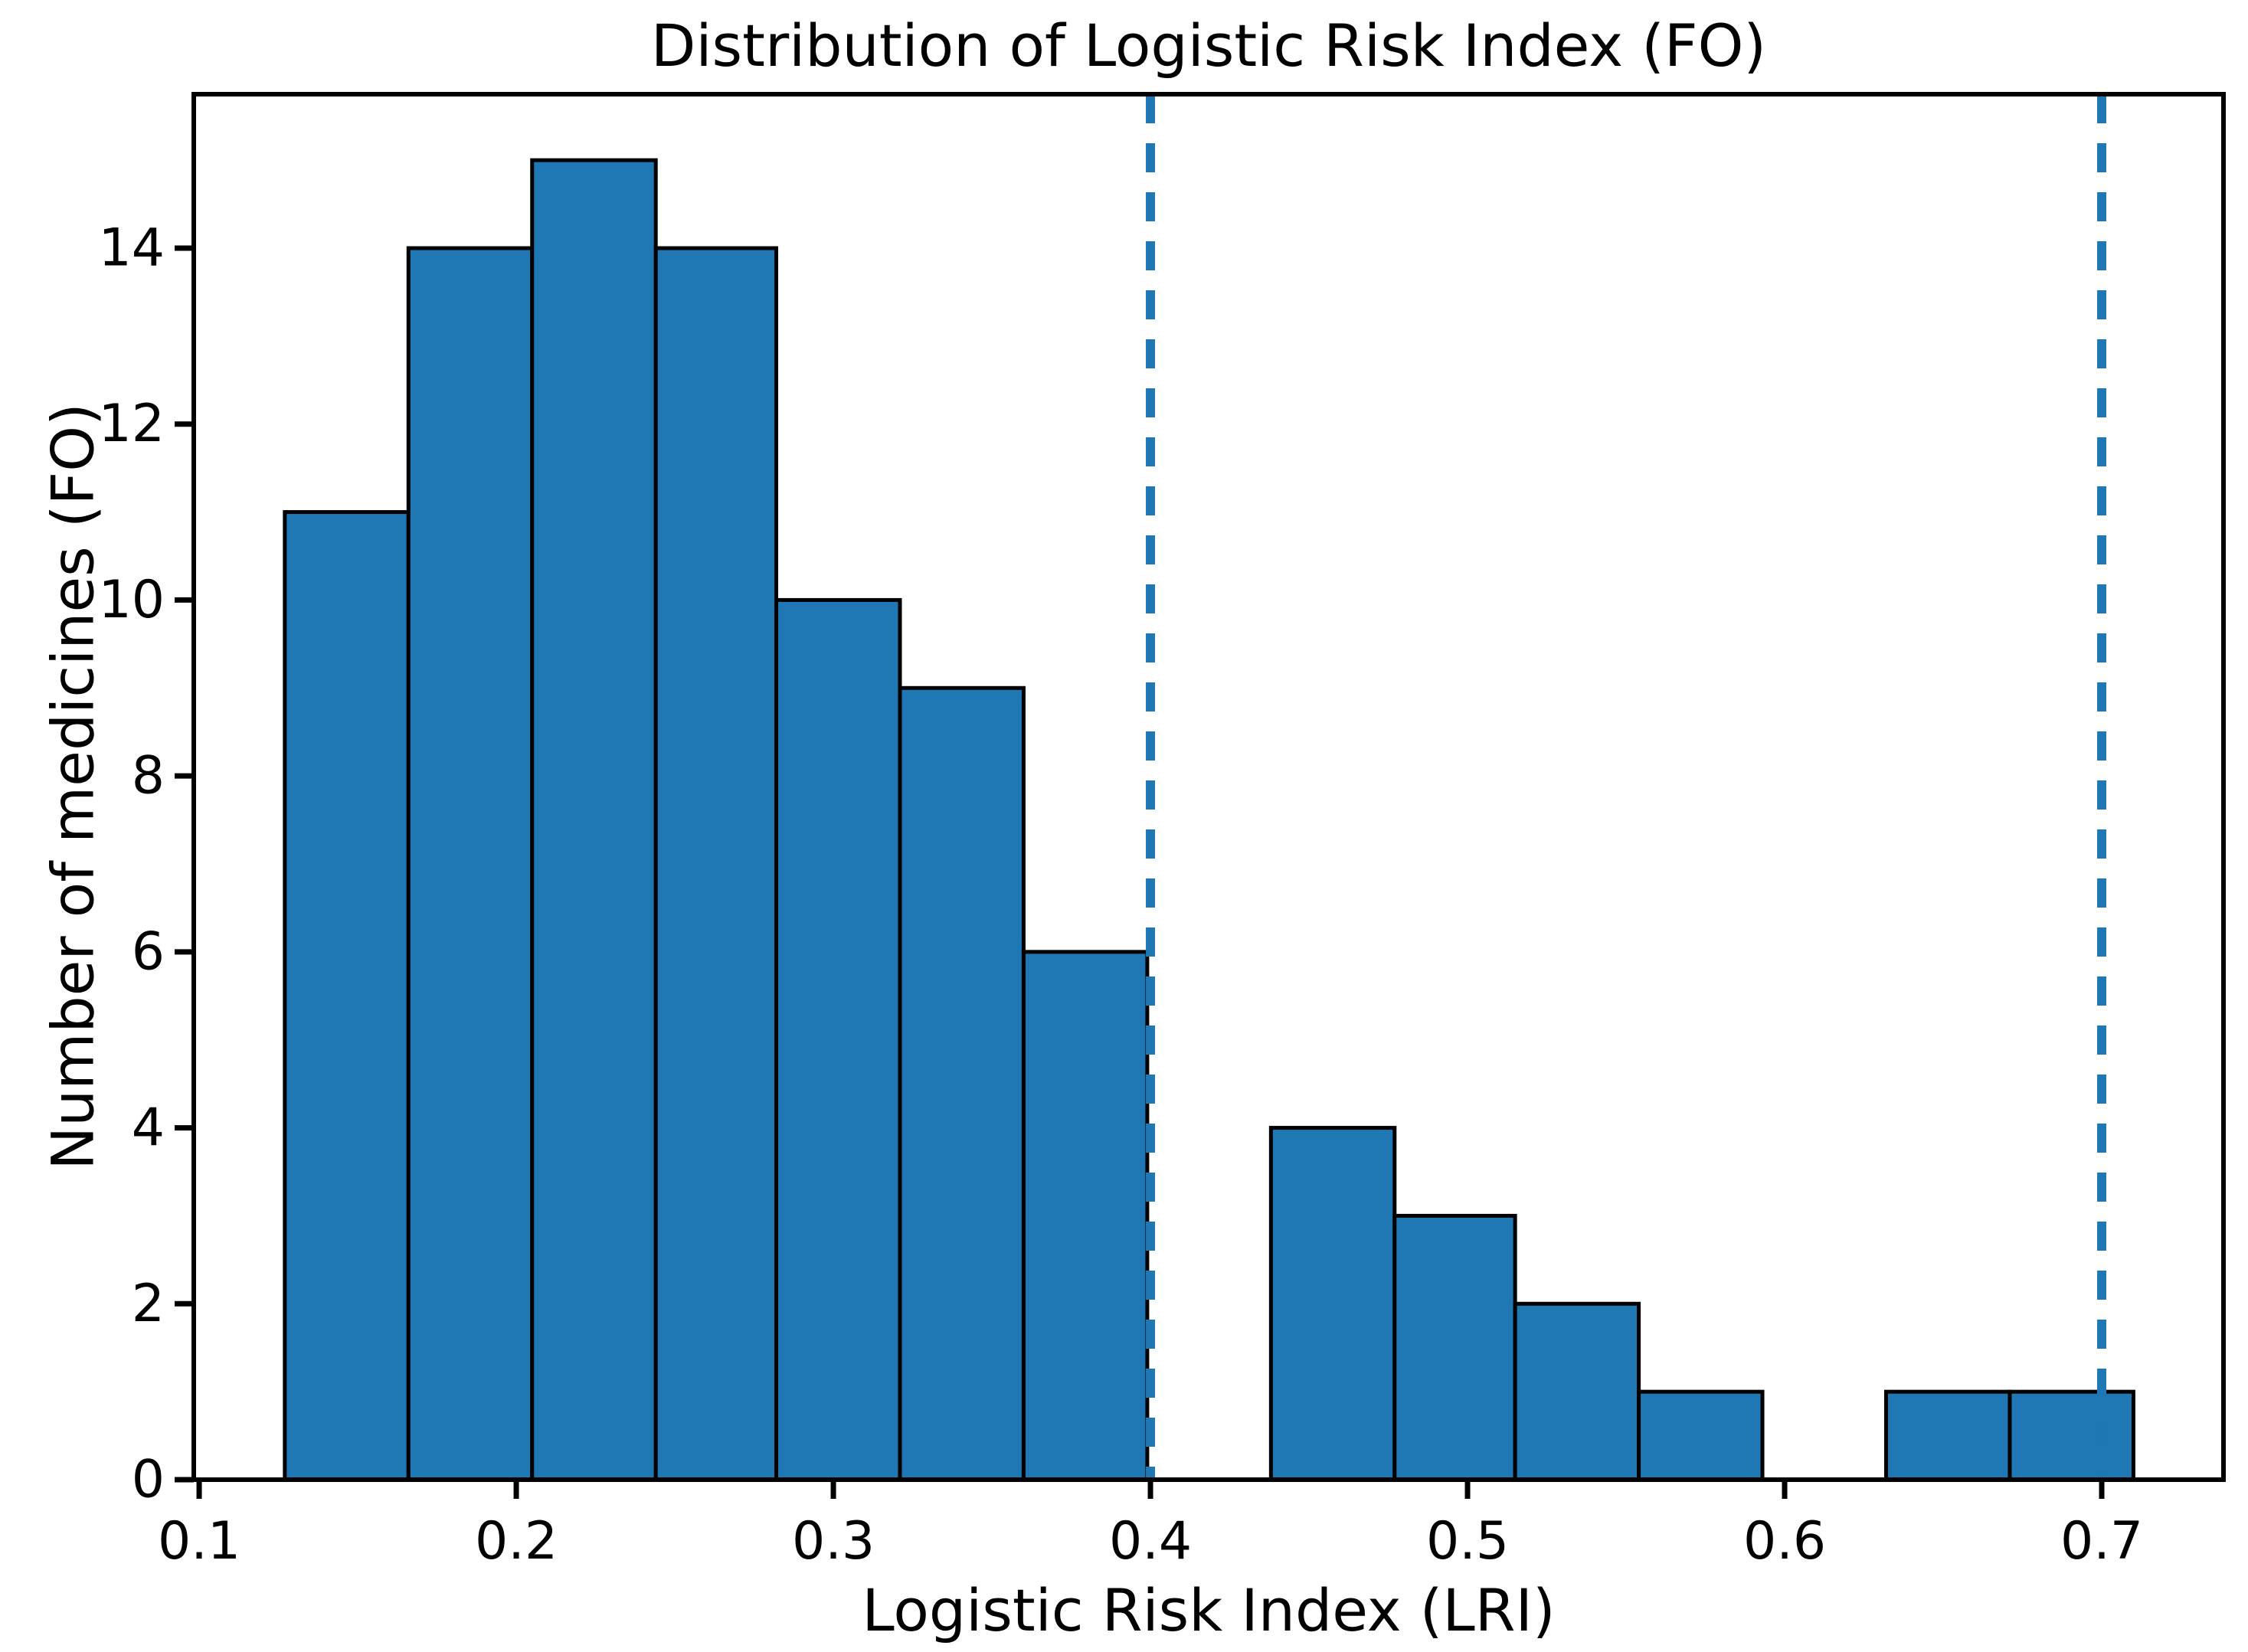  I want to click on y-tick-label: 2, so click(149, 1304).